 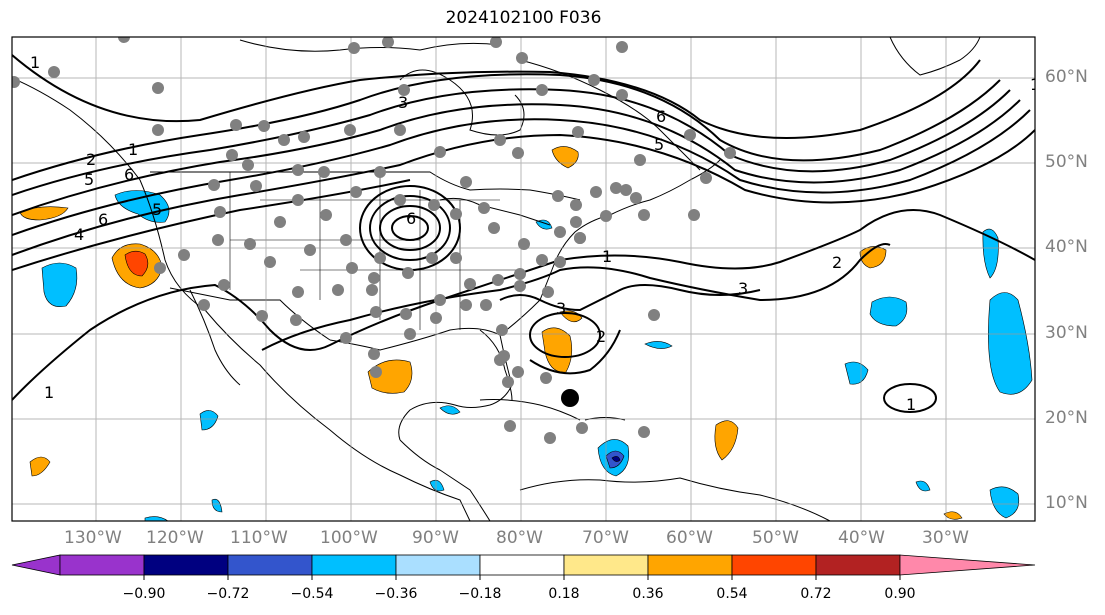 I want to click on greenland, so click(x=935, y=56).